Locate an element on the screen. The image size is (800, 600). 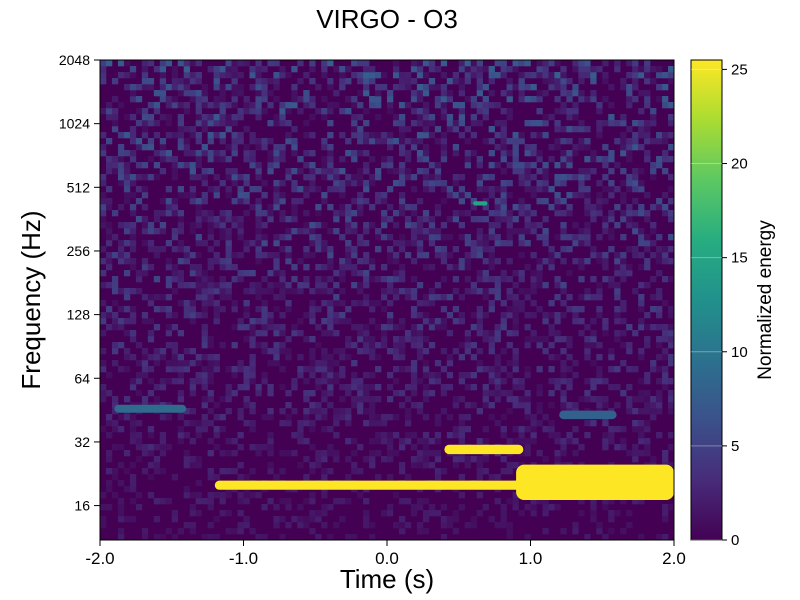
colorbar is located at coordinates (706, 300).